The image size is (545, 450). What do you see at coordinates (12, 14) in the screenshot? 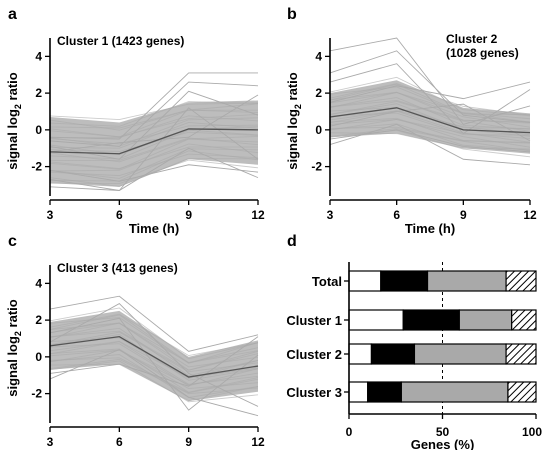
I see `panel-label-a: a` at bounding box center [12, 14].